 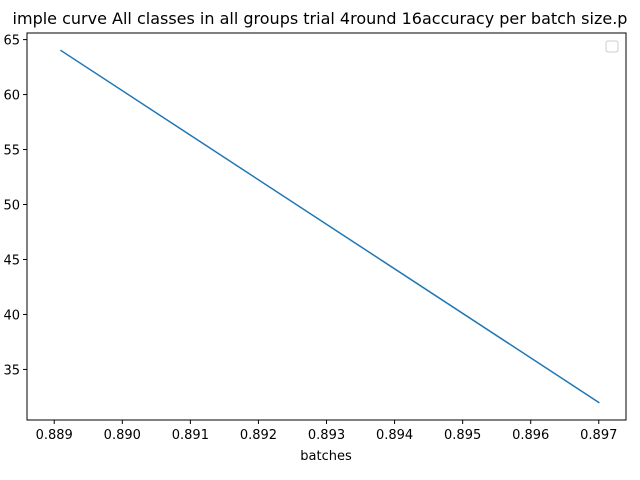 I want to click on x-tick-label: 0.890, so click(x=122, y=435).